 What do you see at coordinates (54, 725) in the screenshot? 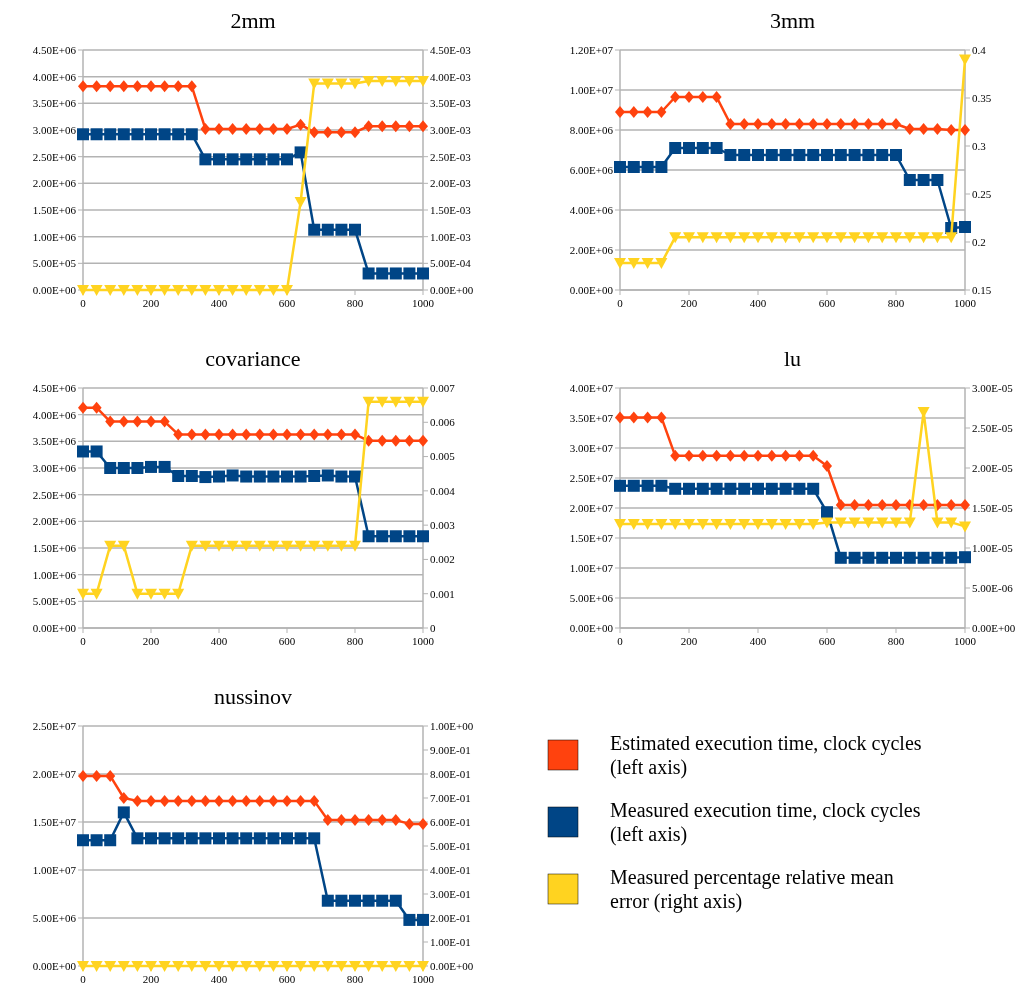
I see `y-tick-label: 2.50E+07` at bounding box center [54, 725].